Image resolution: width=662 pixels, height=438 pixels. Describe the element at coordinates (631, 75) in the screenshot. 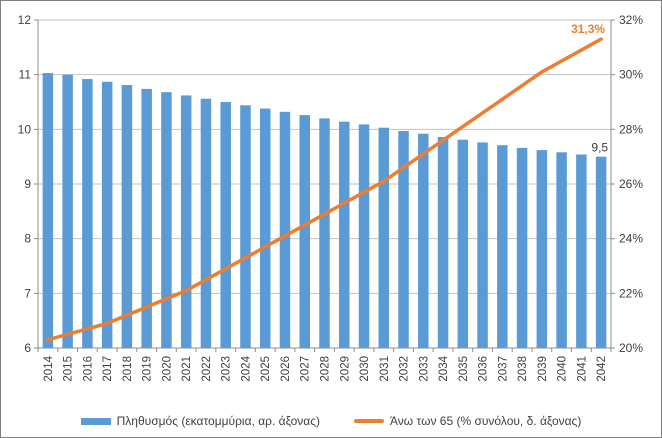

I see `right-axis-tick-label: 30%` at that location.